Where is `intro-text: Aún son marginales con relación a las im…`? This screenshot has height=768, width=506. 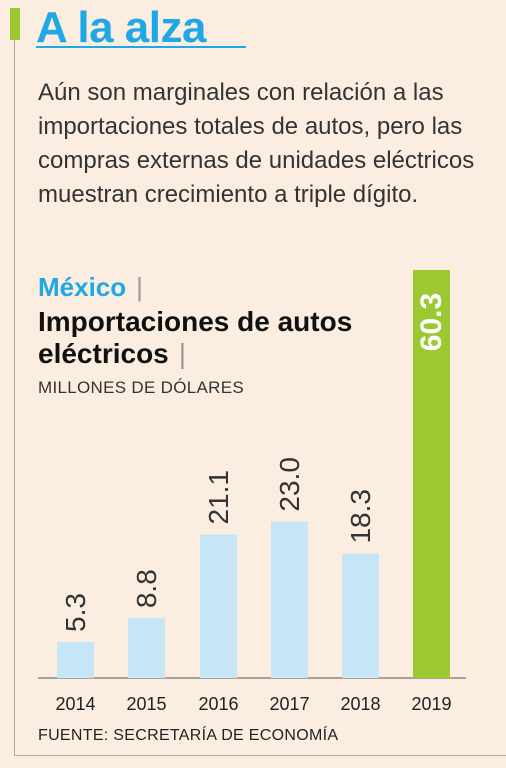
intro-text: Aún son marginales con relación a las im… is located at coordinates (256, 143).